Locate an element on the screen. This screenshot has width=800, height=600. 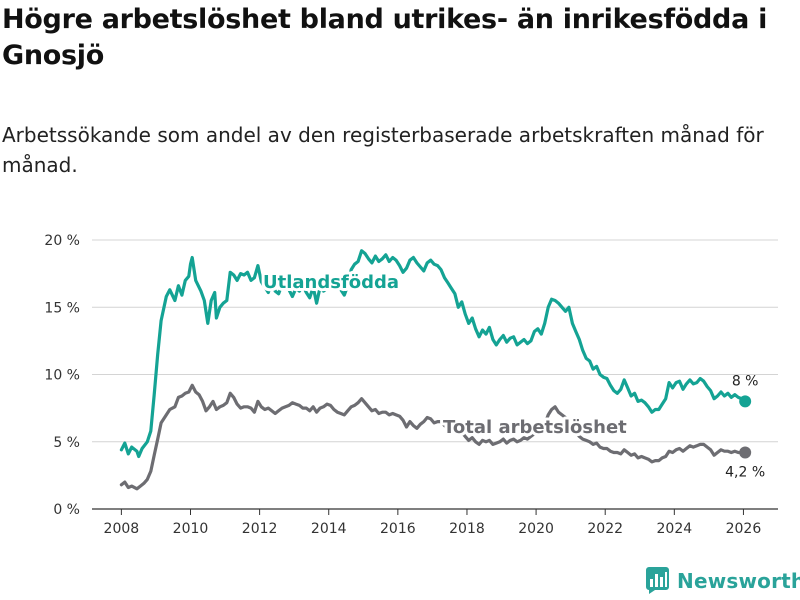
x-tick-label: 2010 is located at coordinates (191, 529).